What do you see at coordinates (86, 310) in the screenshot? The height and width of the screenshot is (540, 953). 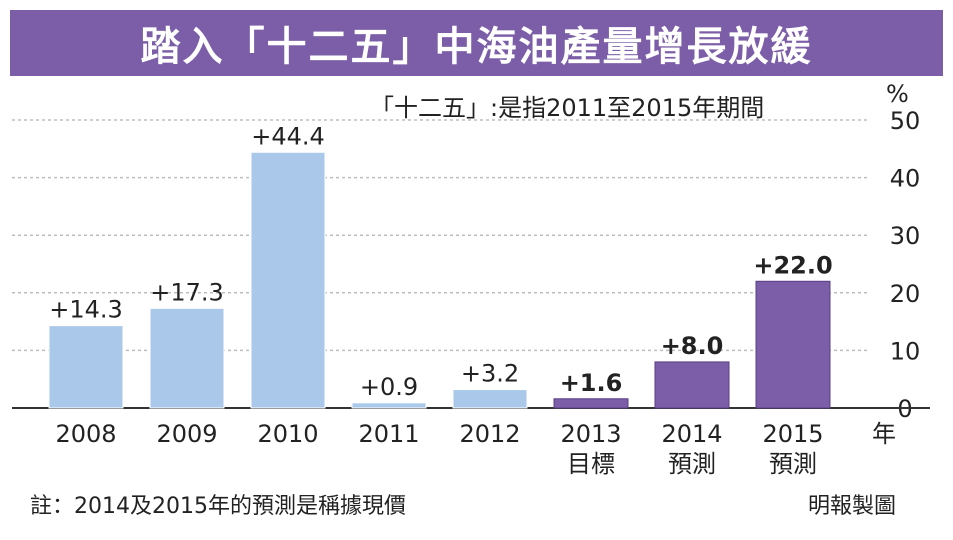 I see `value-label-2008: +14.3` at bounding box center [86, 310].